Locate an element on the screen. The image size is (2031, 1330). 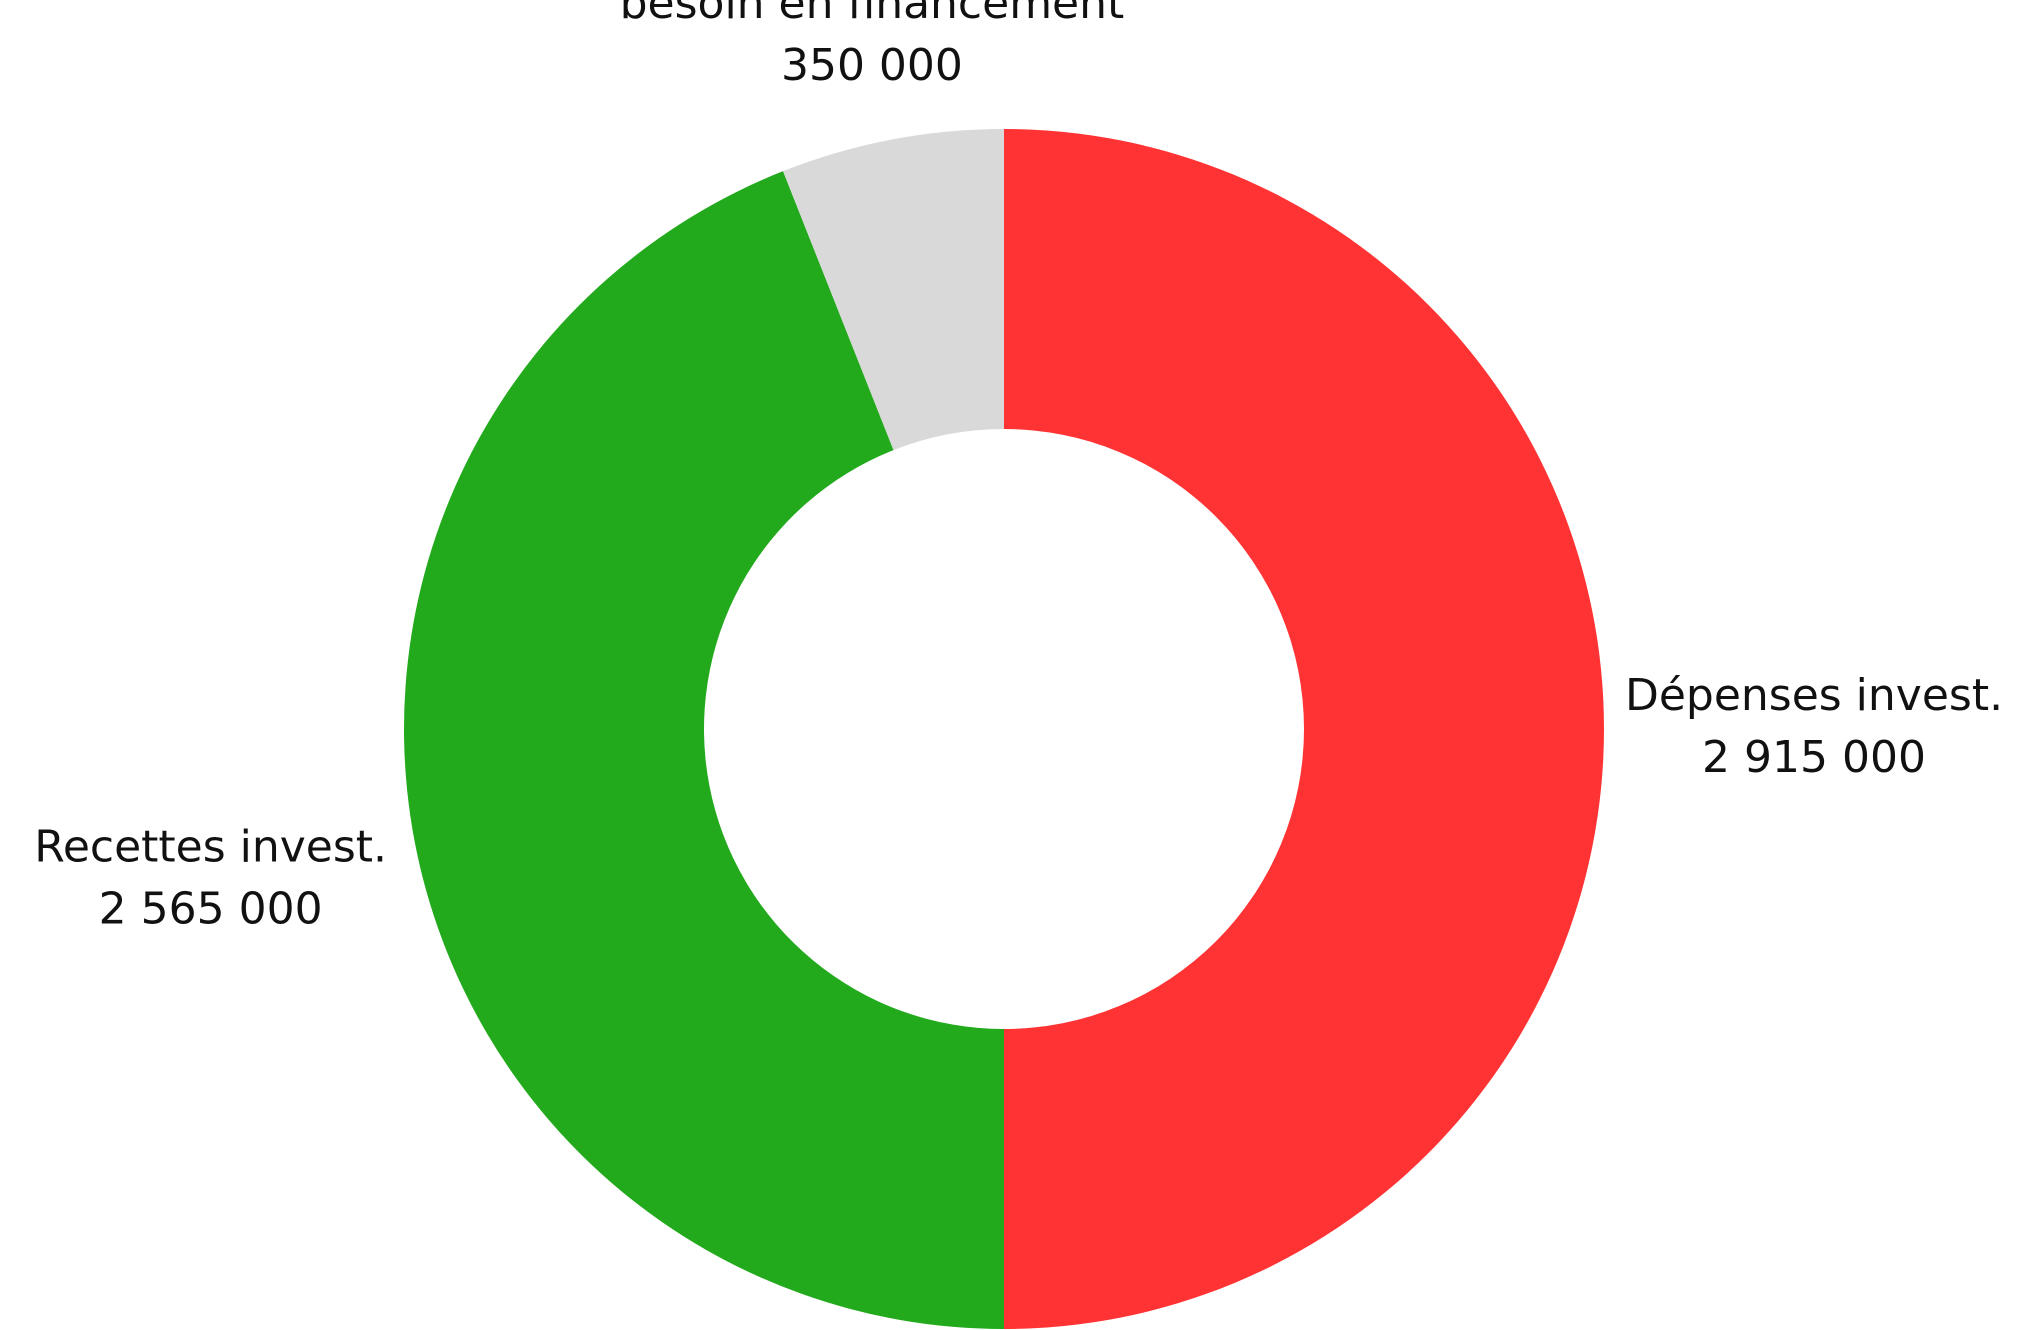
slice-value-label: 350 000 is located at coordinates (872, 65).